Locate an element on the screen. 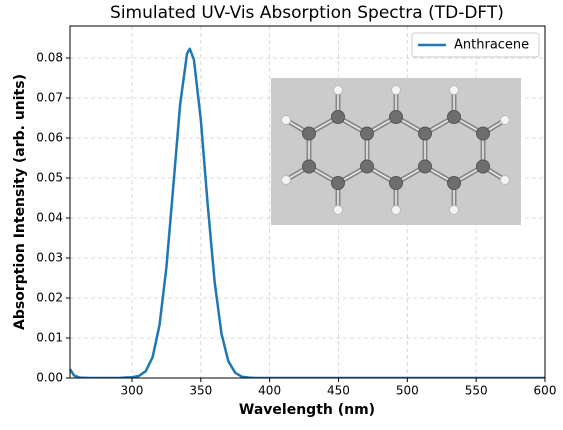 The height and width of the screenshot is (430, 563). y-tick-label: 0.07 is located at coordinates (49, 98).